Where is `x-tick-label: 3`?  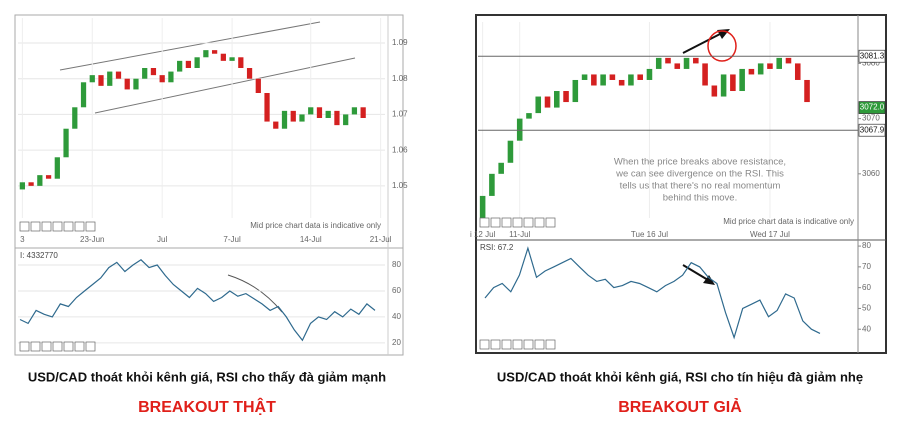 x-tick-label: 3 is located at coordinates (22, 239).